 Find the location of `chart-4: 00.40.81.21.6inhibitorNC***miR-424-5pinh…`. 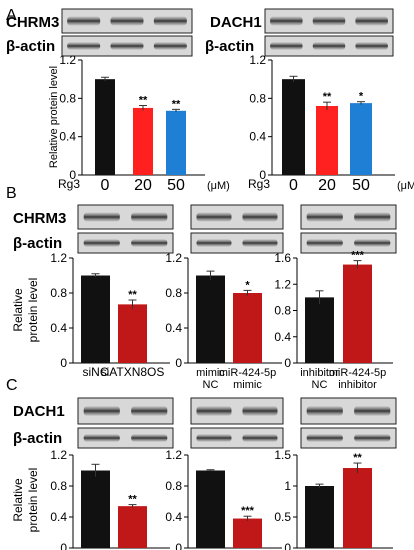

chart-4: 00.40.81.21.6inhibitorNC***miR-424-5pinh… is located at coordinates (333, 320).